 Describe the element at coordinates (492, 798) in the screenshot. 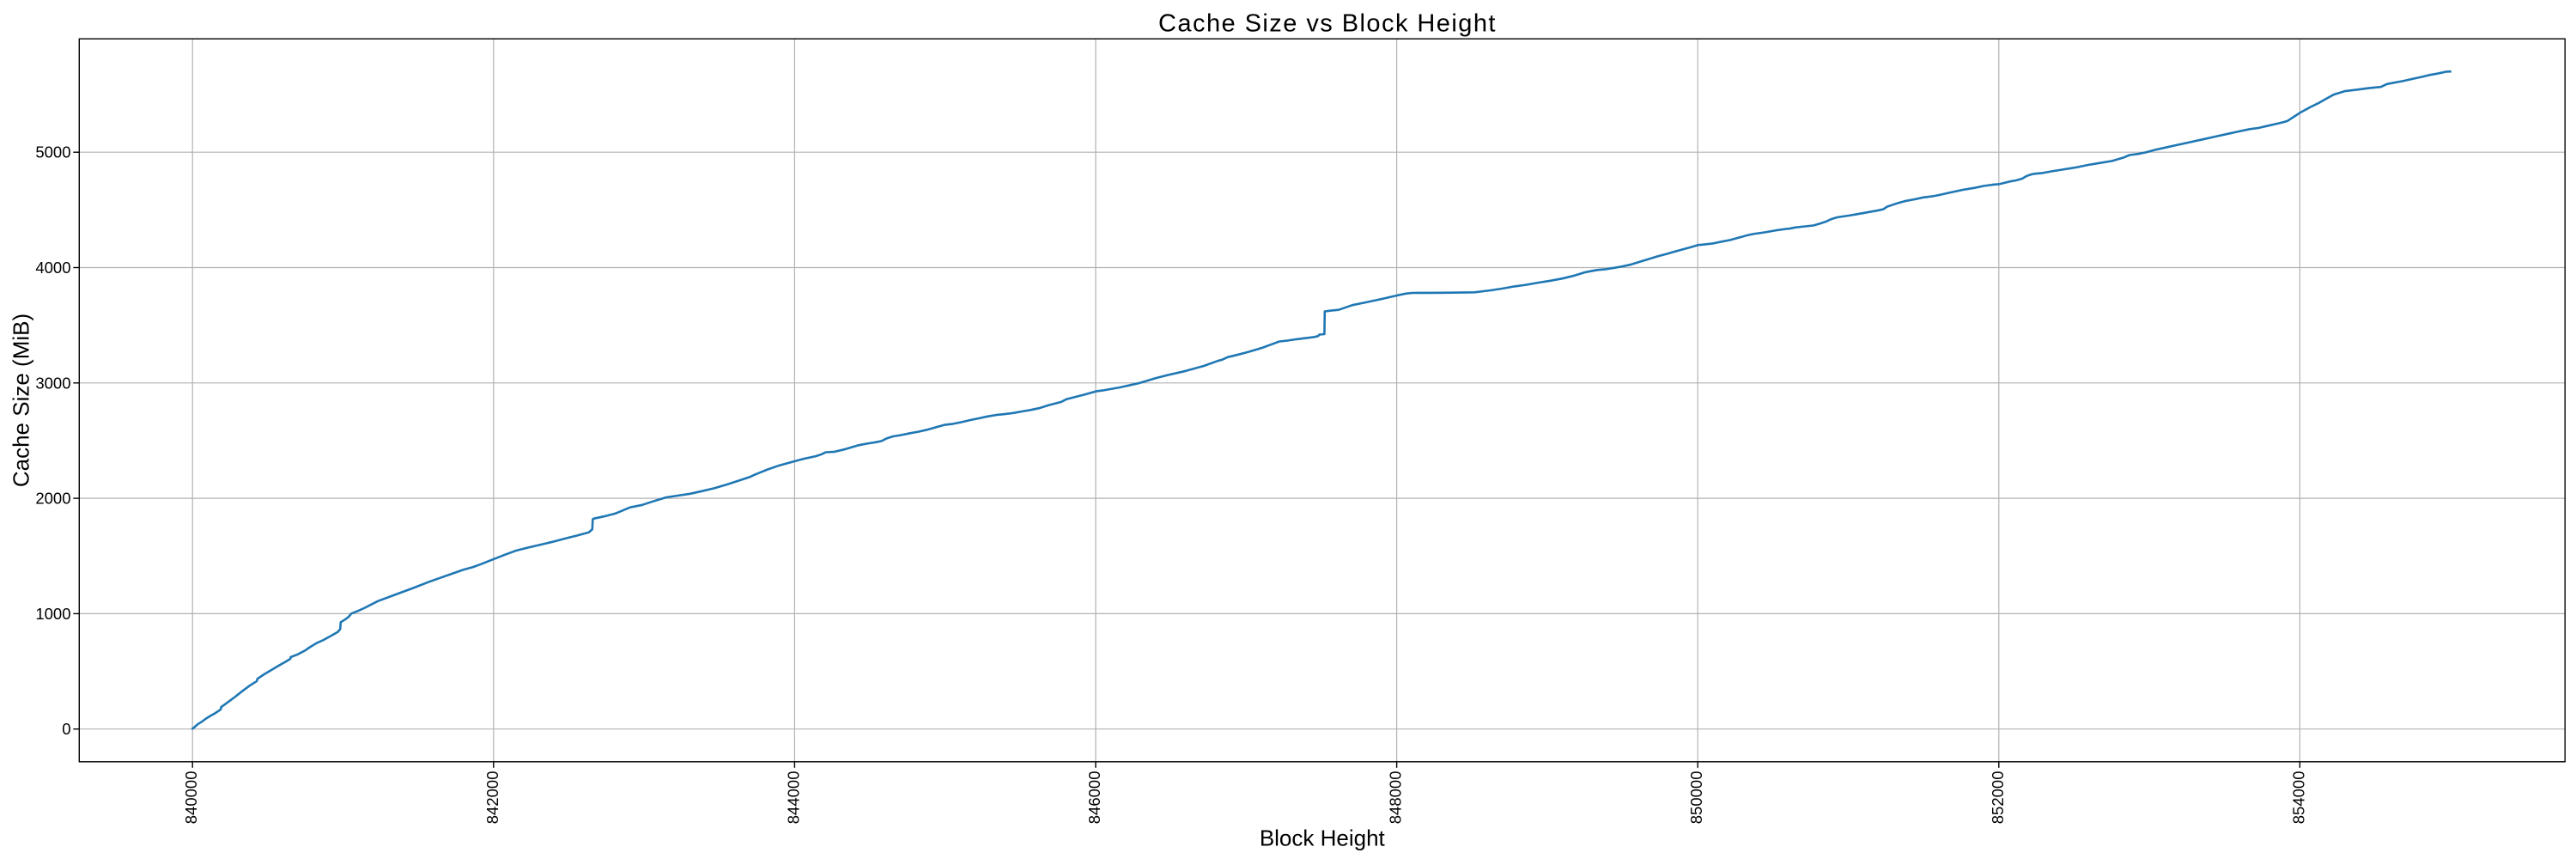

I see `svg-text: 842000` at that location.